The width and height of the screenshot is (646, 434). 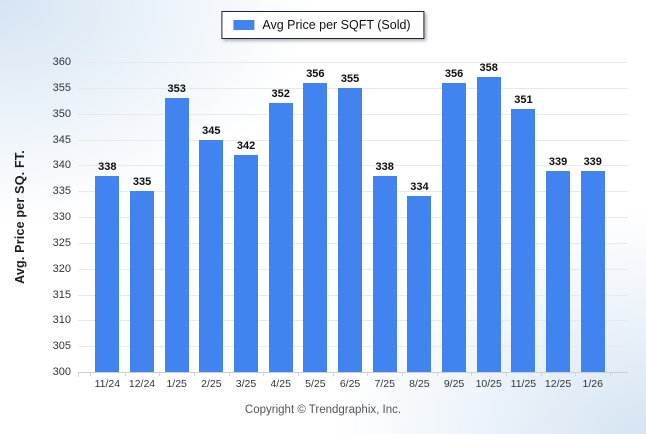 What do you see at coordinates (523, 99) in the screenshot?
I see `bar-value-label: 351` at bounding box center [523, 99].